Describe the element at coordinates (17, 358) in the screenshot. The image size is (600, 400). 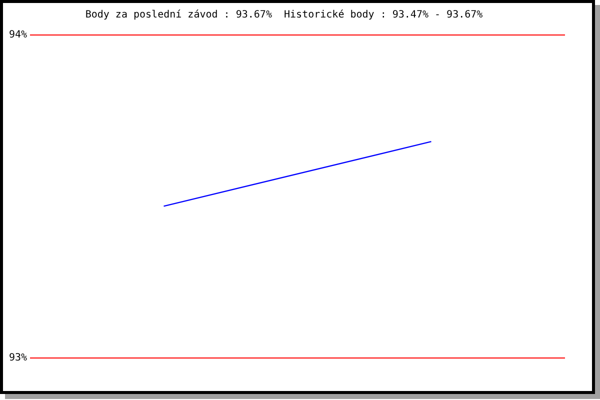
I see `y-tick-label: 93%` at that location.